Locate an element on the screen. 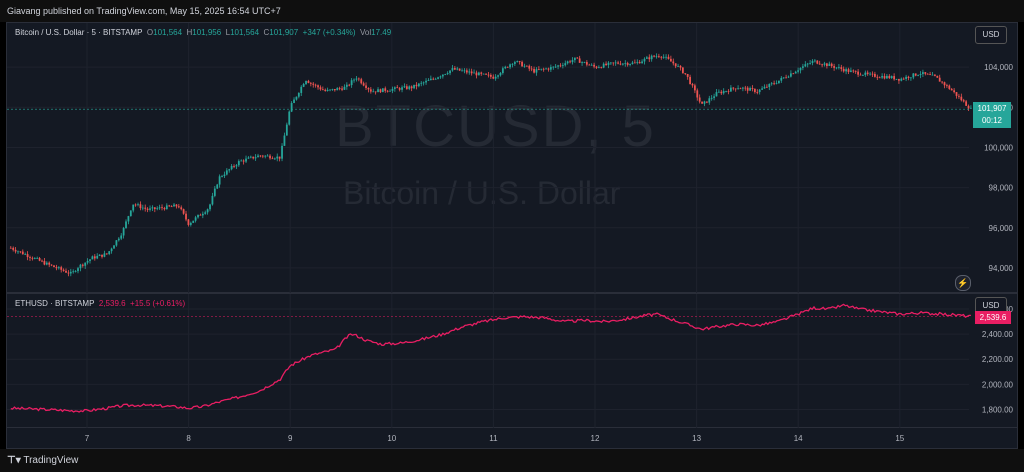 This screenshot has height=472, width=1024. btc-legend-name: Bitcoin / U.S. Dollar · 5 · BITSTAMP is located at coordinates (79, 32).